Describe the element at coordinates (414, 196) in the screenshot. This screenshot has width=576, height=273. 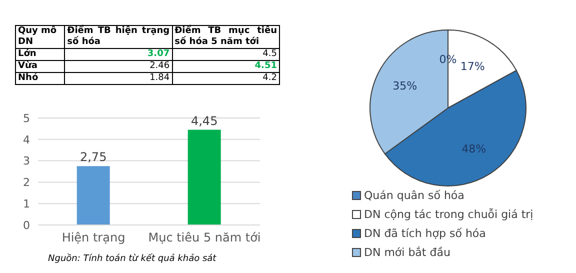
I see `legend-label: Quán quân số hóa` at that location.